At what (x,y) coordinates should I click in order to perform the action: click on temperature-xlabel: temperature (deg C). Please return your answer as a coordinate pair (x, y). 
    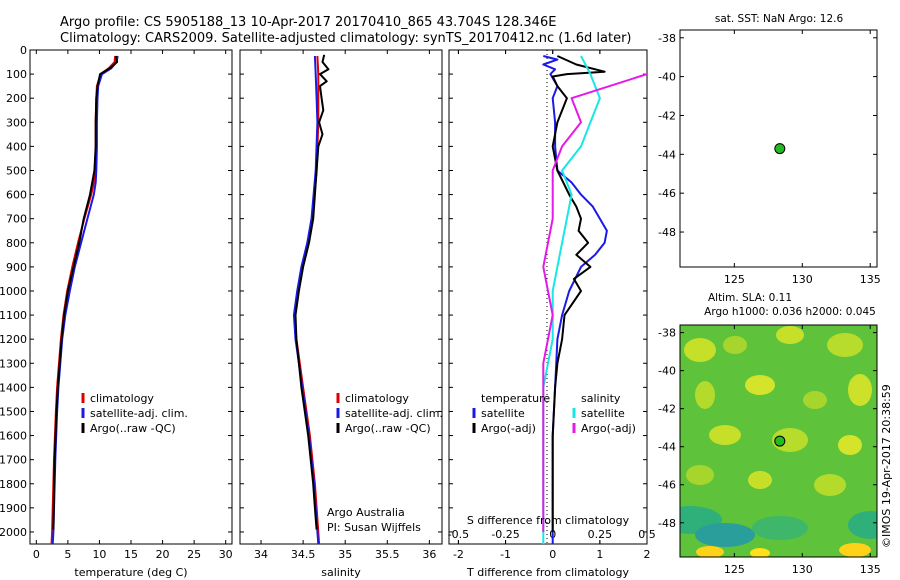
    Looking at the image, I should click on (130, 572).